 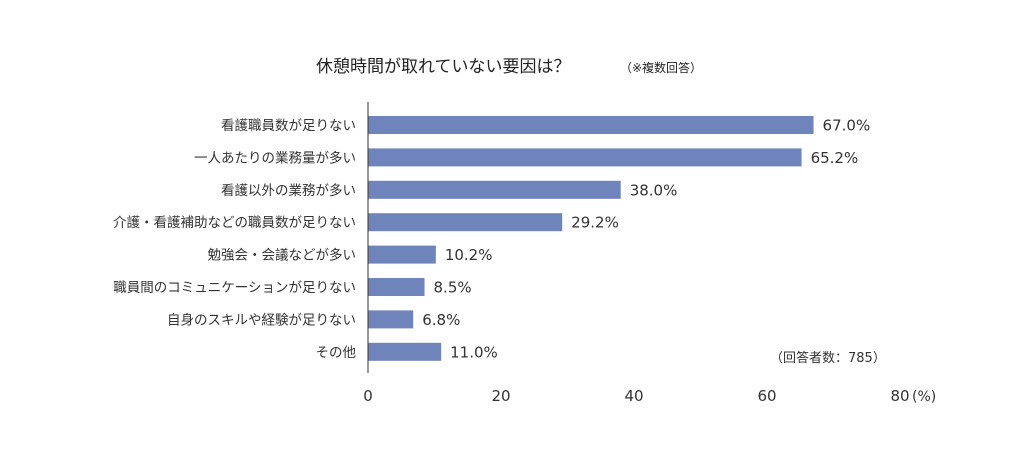 What do you see at coordinates (282, 255) in the screenshot?
I see `category-label: 勉強会・会議などが多い` at bounding box center [282, 255].